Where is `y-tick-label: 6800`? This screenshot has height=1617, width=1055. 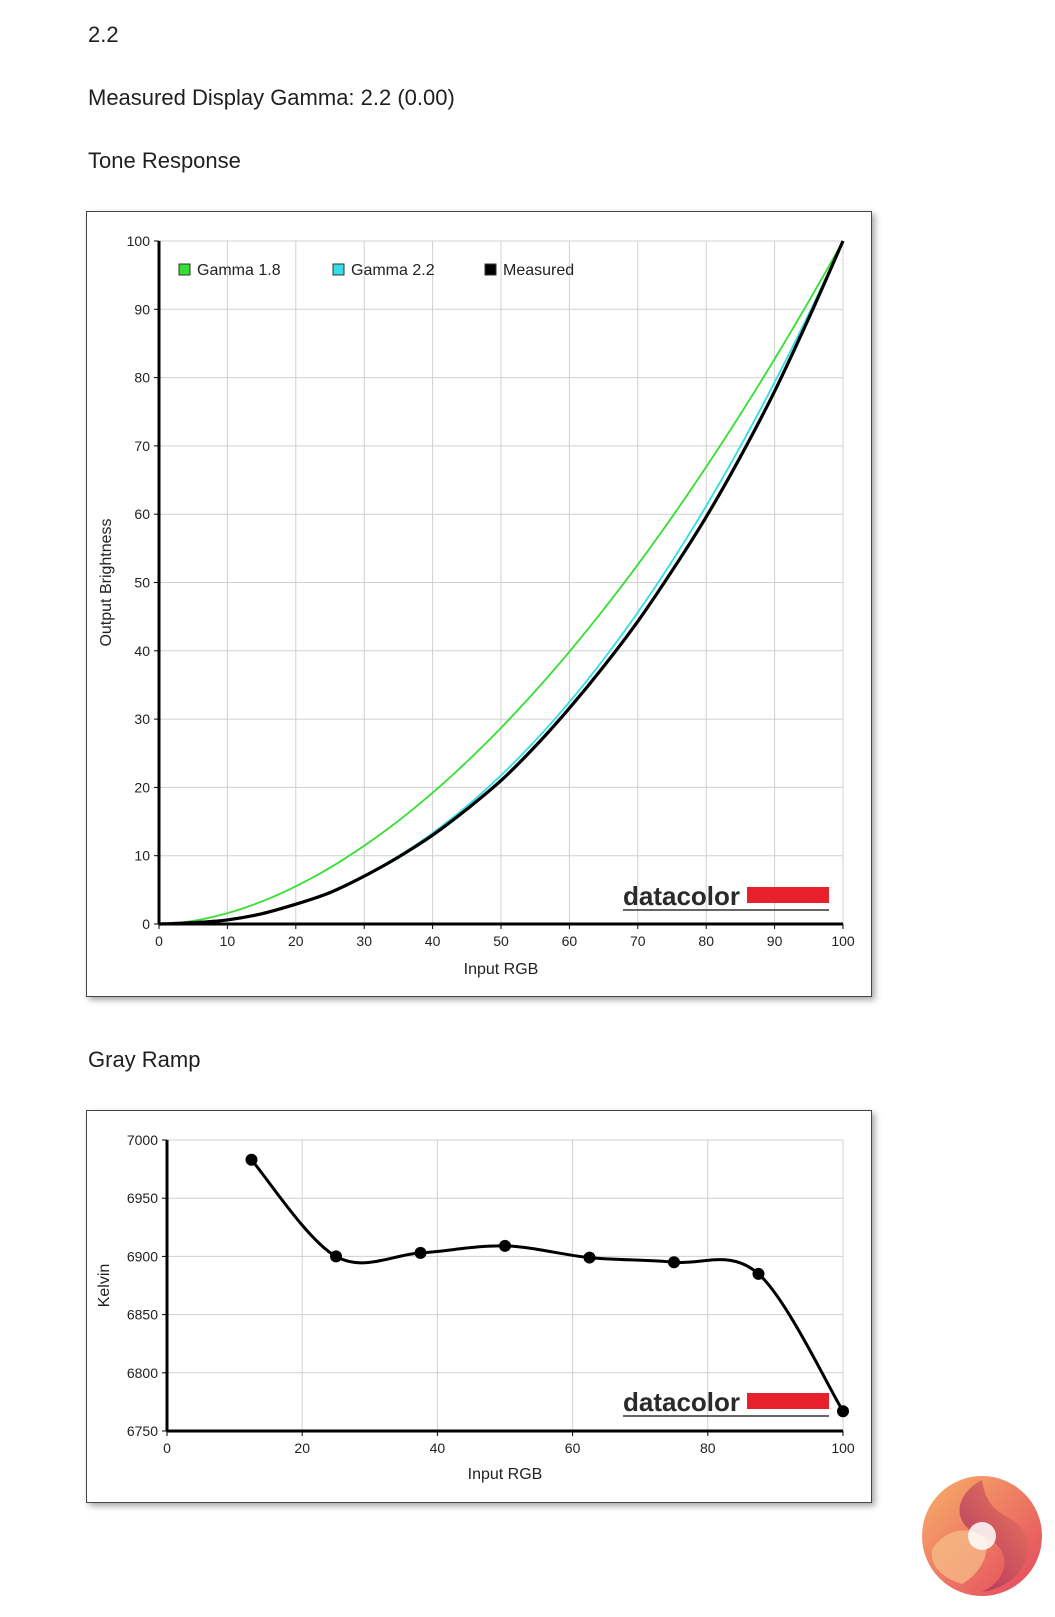
y-tick-label: 6800 is located at coordinates (142, 1373).